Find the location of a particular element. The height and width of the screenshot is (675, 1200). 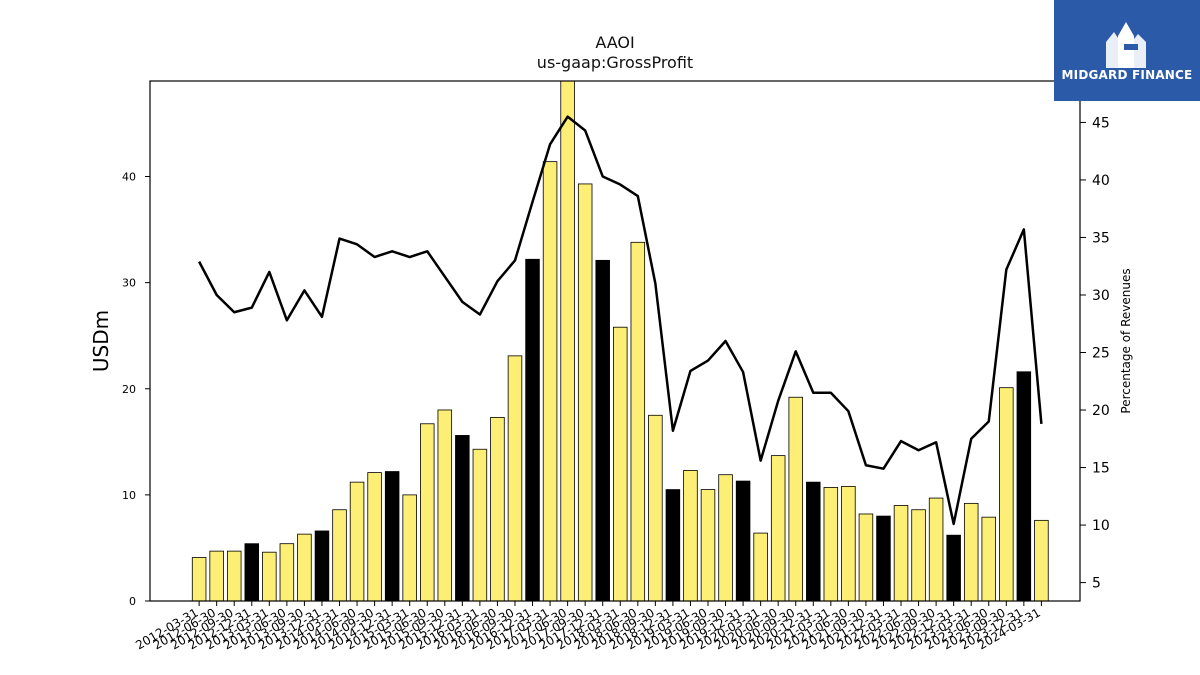

y-axis-label: USDm is located at coordinates (101, 341).